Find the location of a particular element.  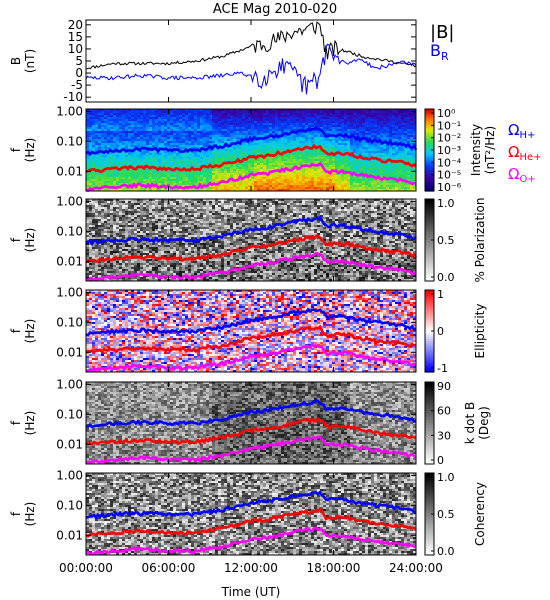

colorbar-label: Intensity(nT²/Hz) is located at coordinates (483, 150).